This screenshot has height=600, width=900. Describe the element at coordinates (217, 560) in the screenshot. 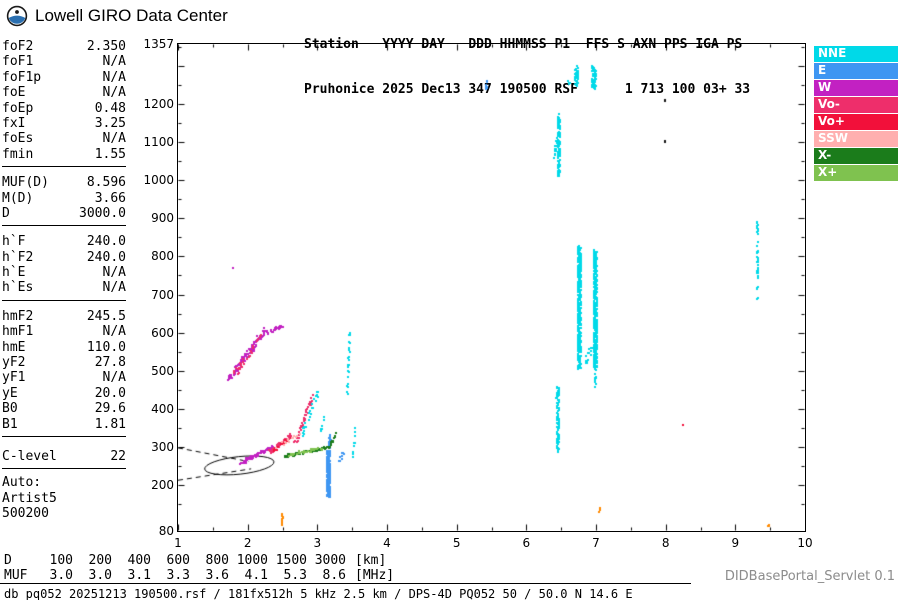

I see `muf-value: 800` at that location.